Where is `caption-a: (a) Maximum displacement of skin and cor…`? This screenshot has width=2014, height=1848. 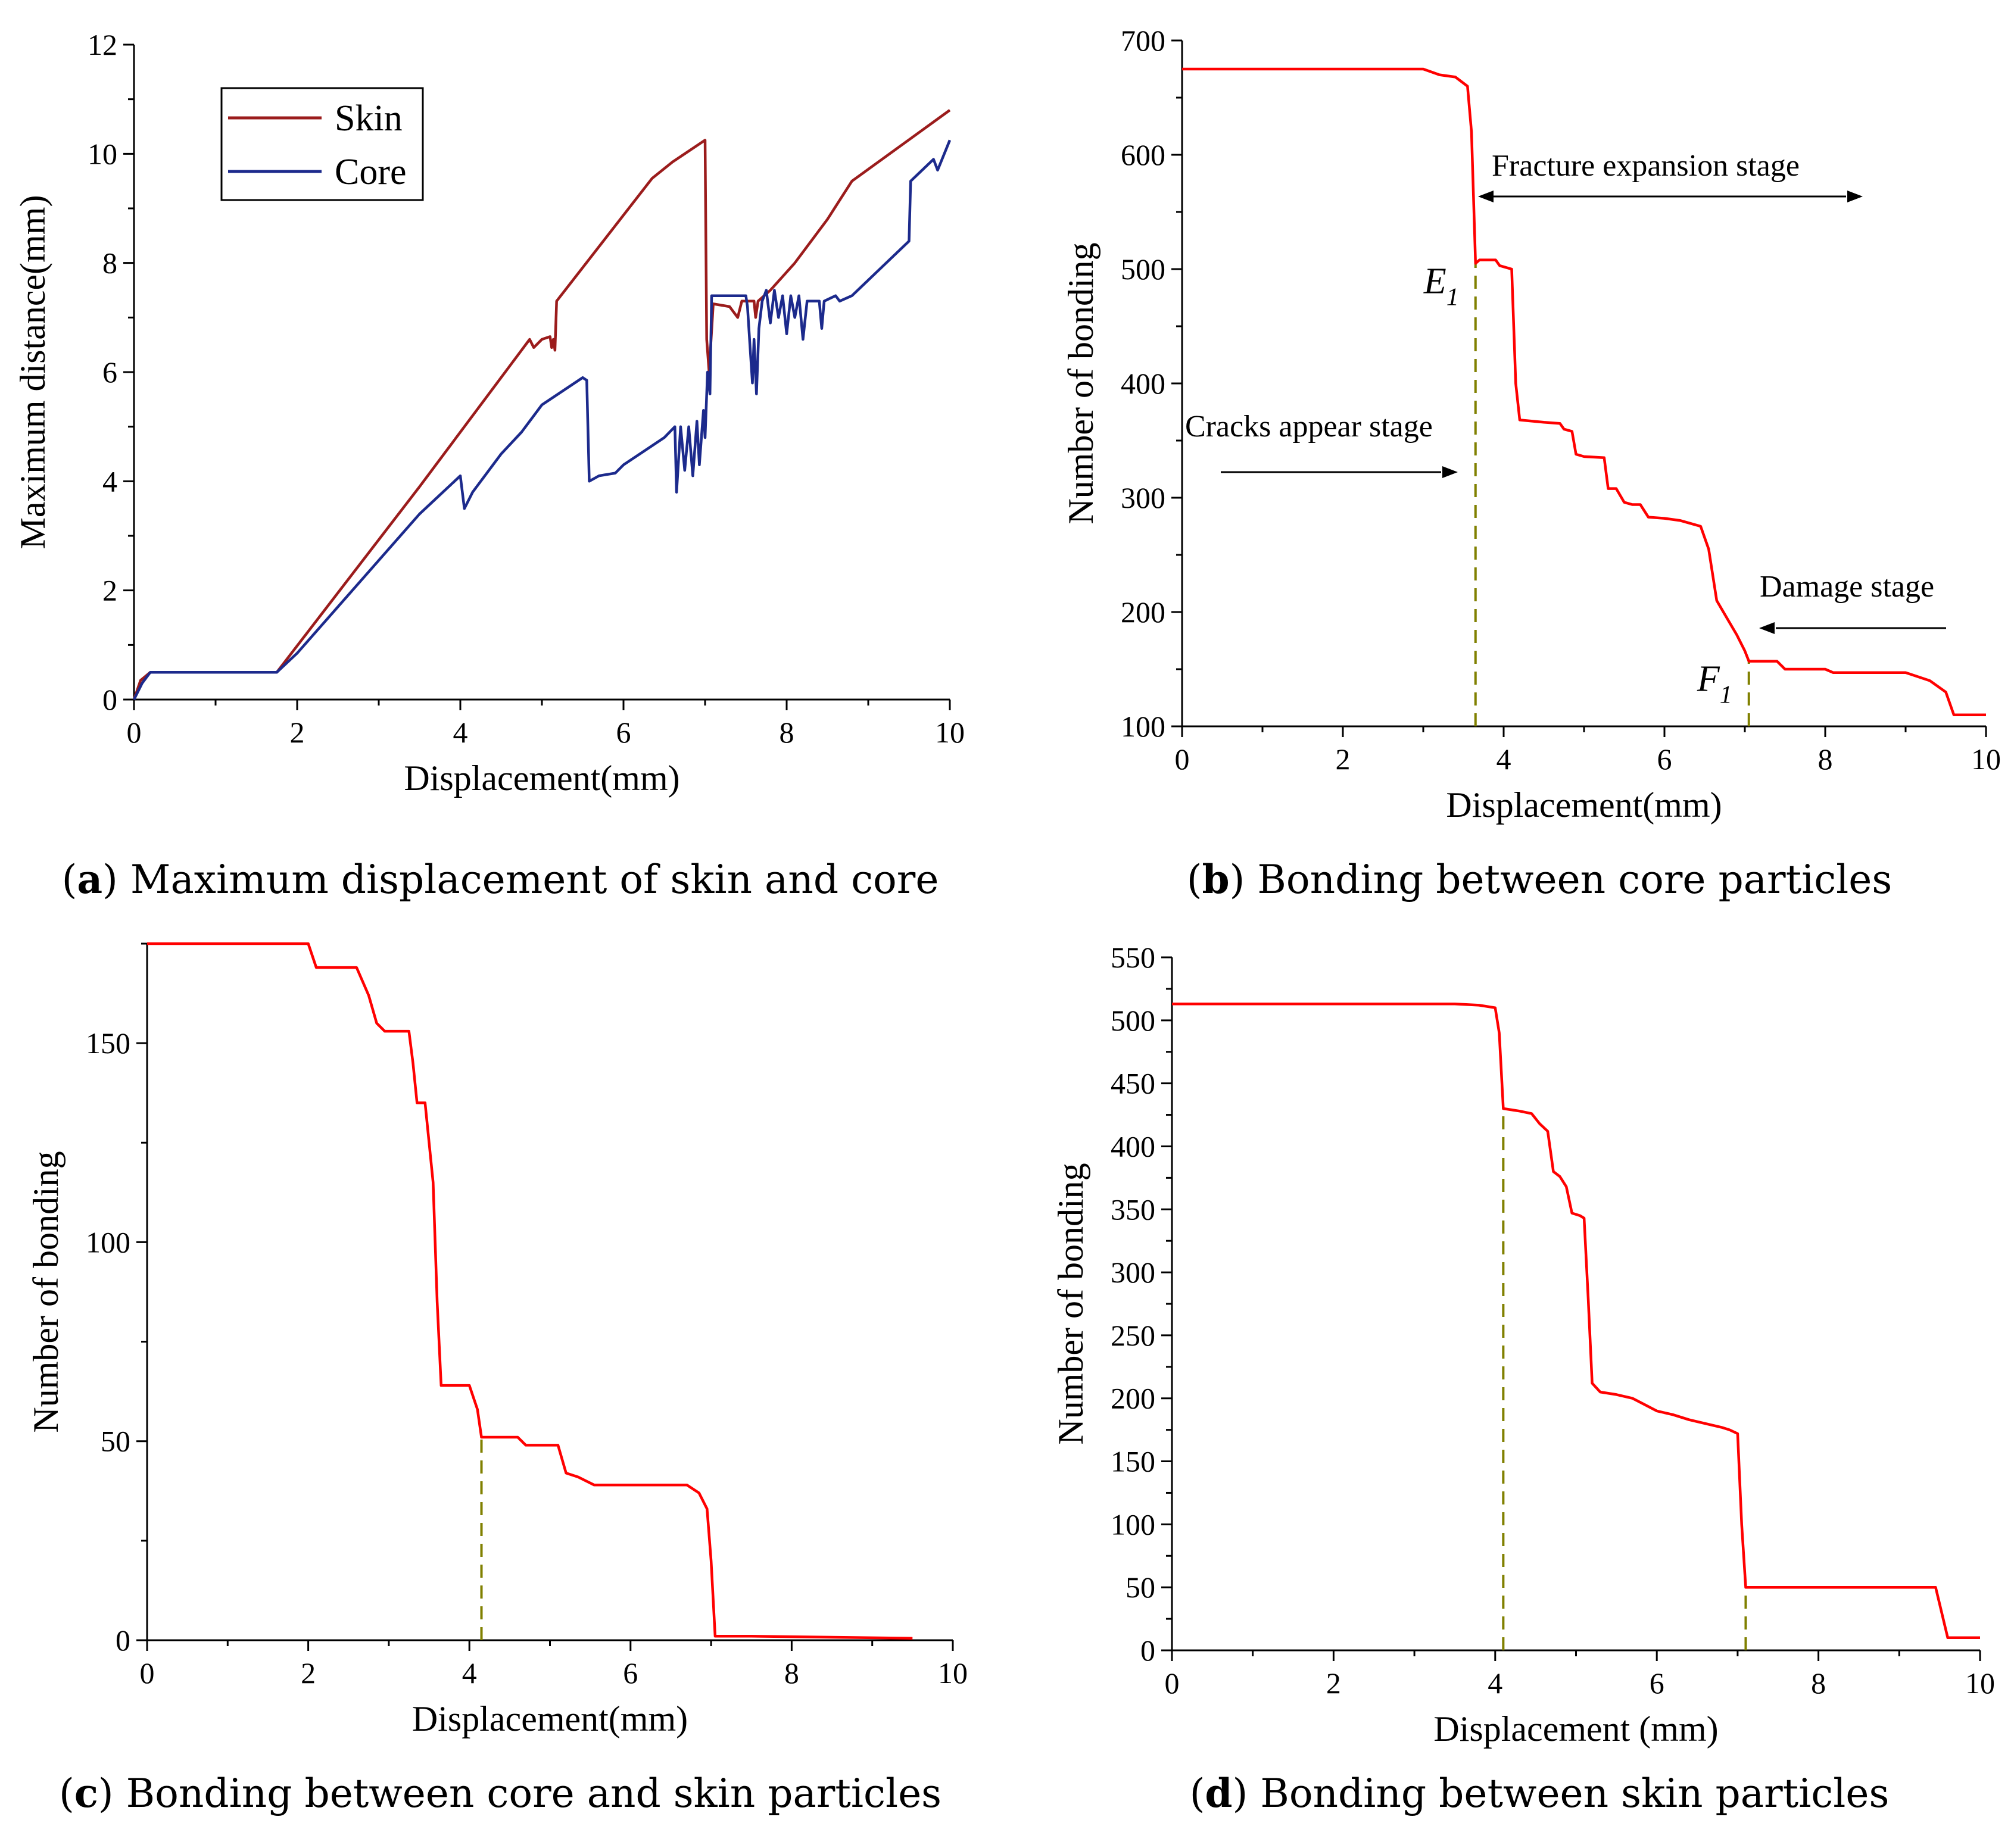
caption-a: (a) Maximum displacement of skin and cor… is located at coordinates (500, 879).